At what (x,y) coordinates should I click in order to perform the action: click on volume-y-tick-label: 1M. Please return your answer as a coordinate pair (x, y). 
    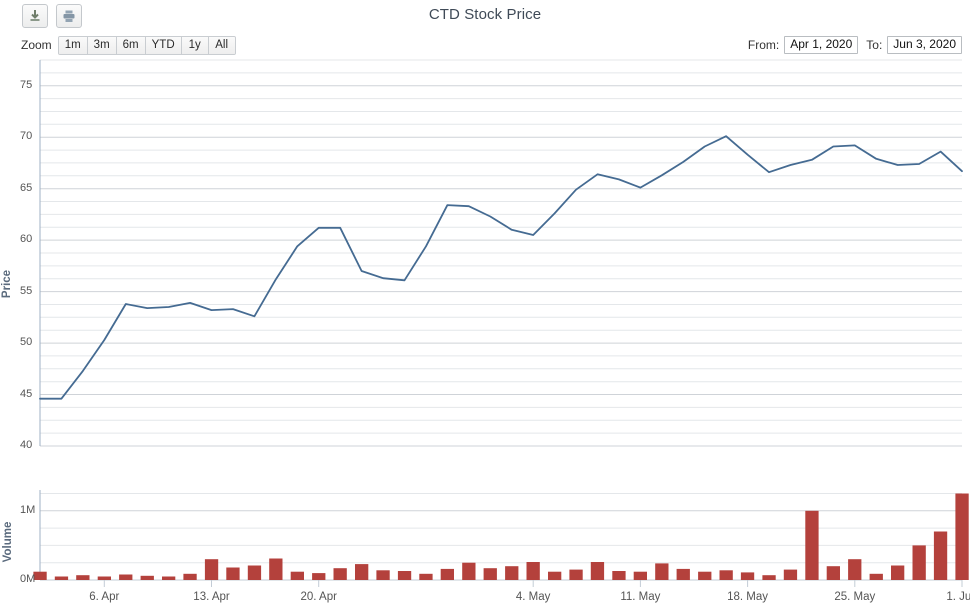
    Looking at the image, I should click on (28, 509).